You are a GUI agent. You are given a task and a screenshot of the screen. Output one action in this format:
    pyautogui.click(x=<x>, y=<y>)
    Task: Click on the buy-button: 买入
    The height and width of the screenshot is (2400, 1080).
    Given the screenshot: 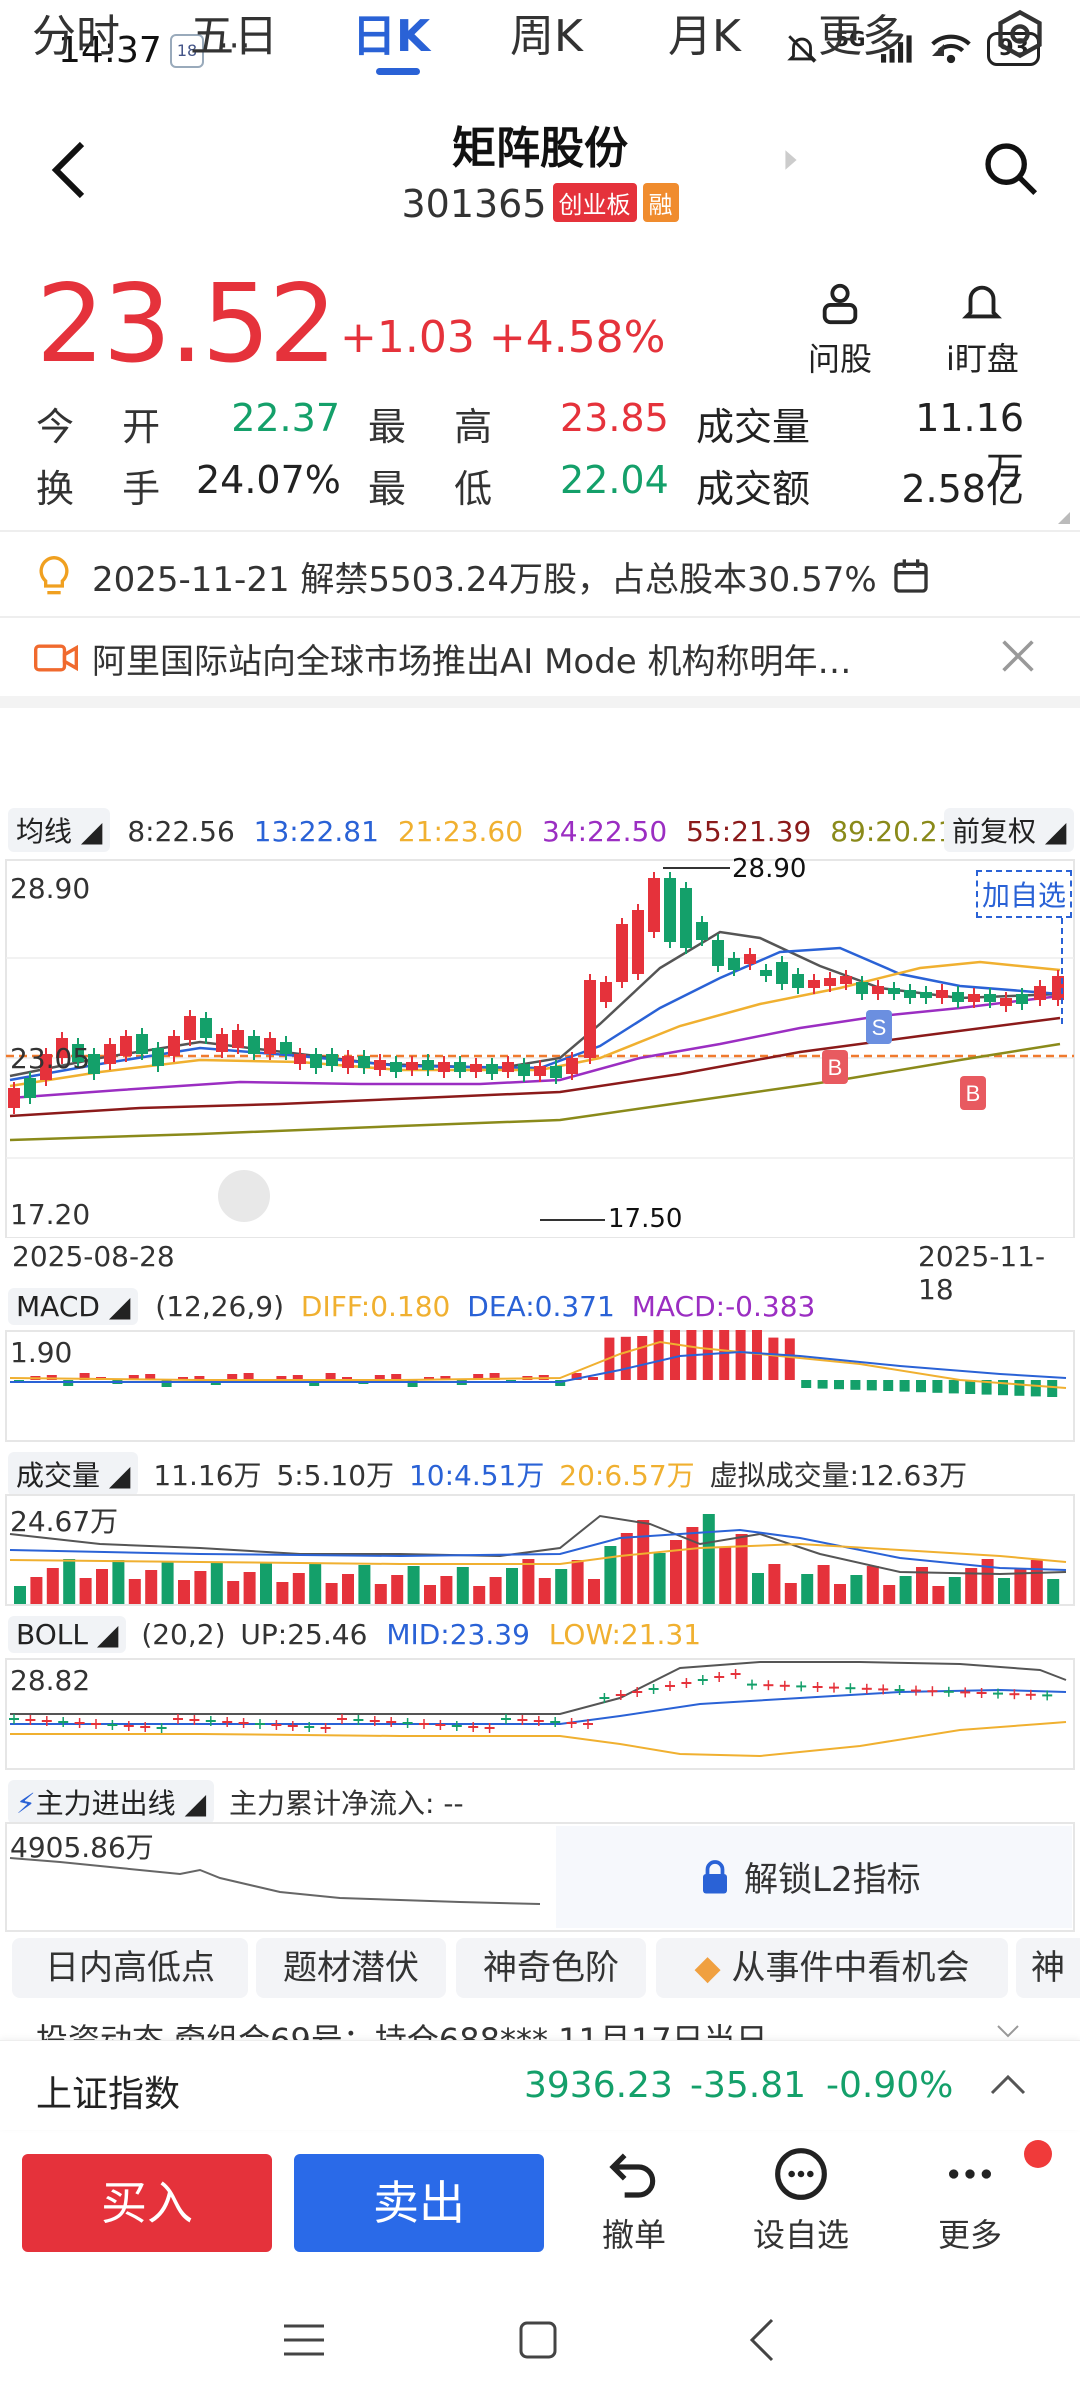 What is the action you would take?
    pyautogui.click(x=147, y=2203)
    